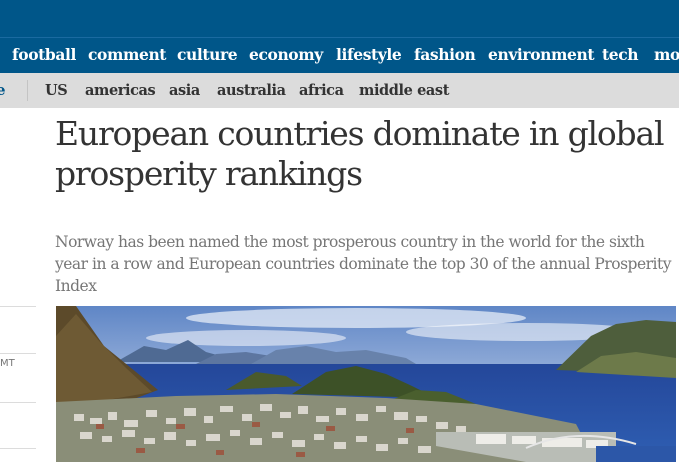  I want to click on subnav-edge-fragment: e, so click(3, 90).